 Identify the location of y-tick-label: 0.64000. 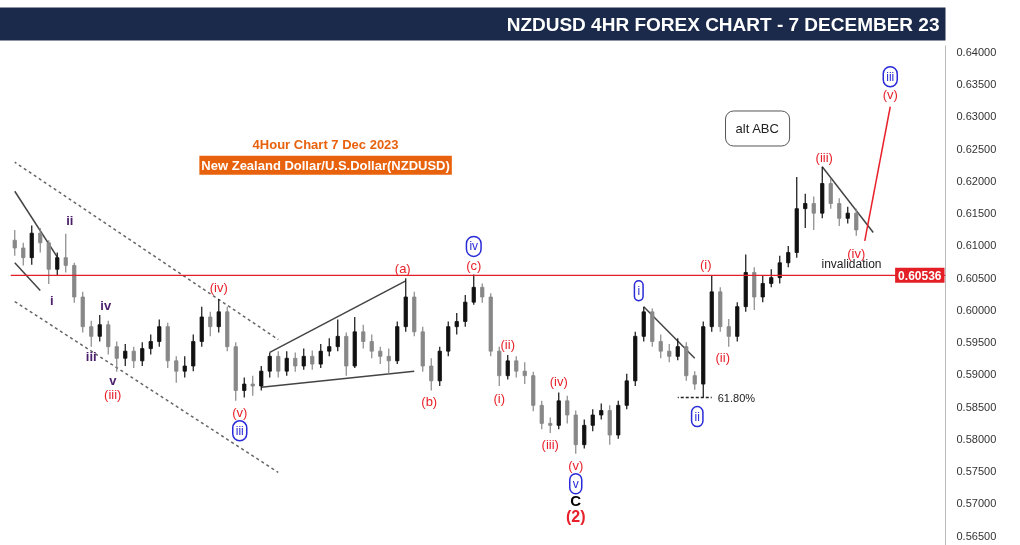
(976, 51).